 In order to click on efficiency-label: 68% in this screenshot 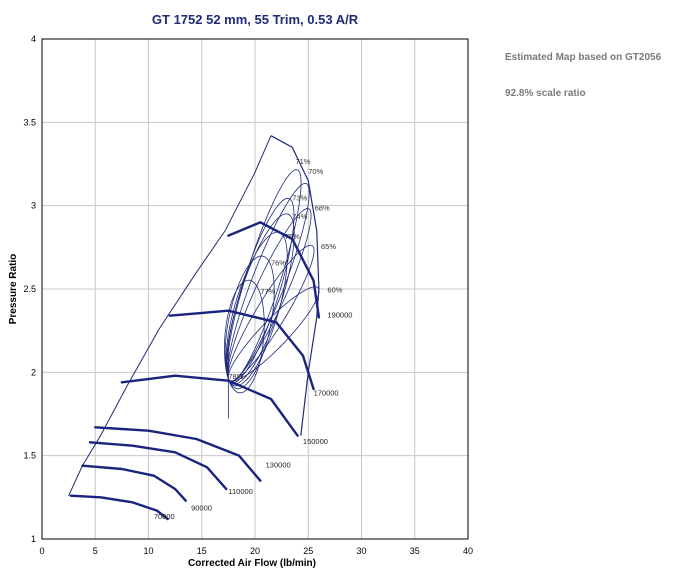, I will do `click(322, 208)`.